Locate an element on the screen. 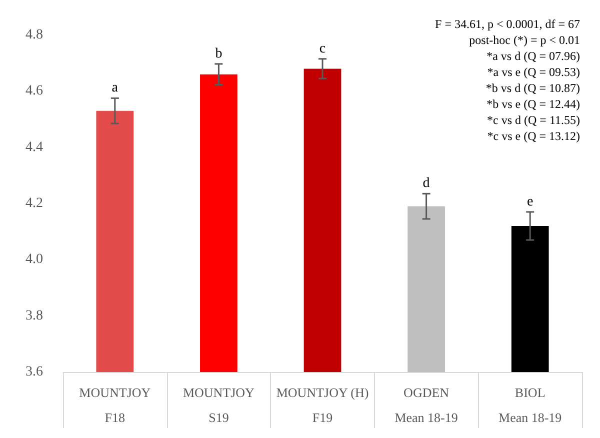 The width and height of the screenshot is (600, 438). y-tick-label: 4.8 is located at coordinates (34, 35).